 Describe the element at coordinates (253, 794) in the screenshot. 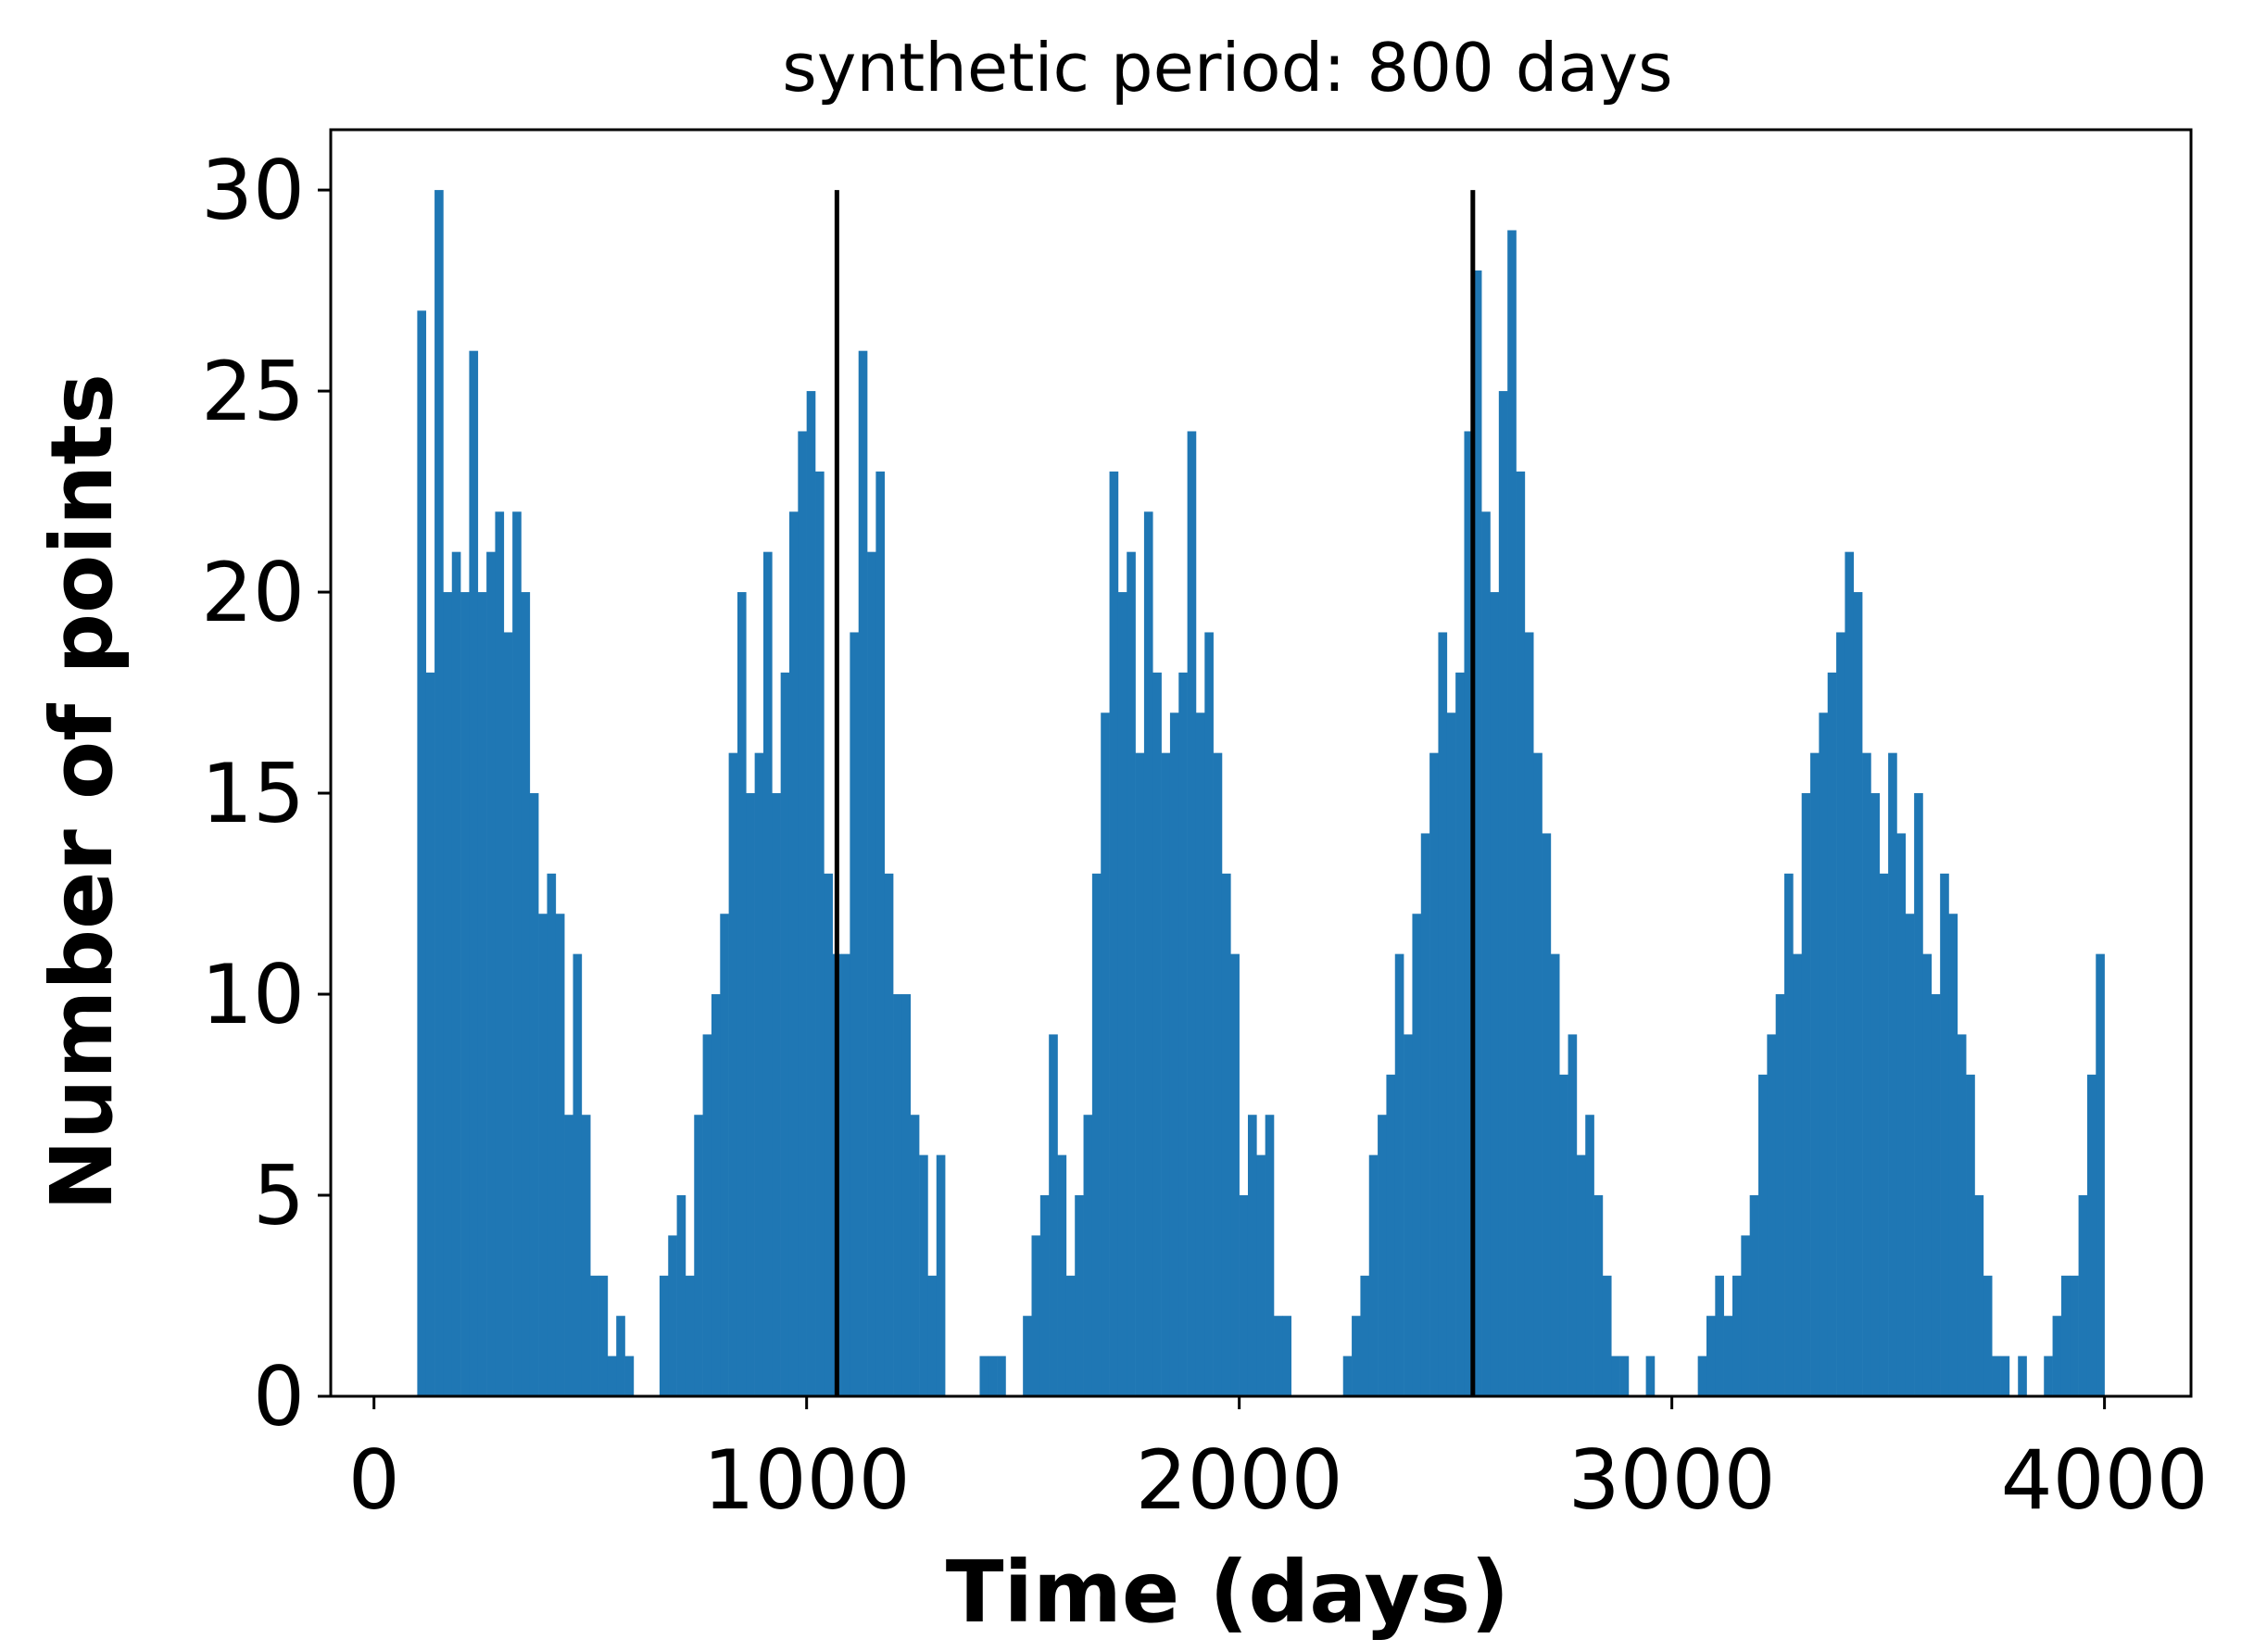

I see `y-tick-label: 15` at that location.